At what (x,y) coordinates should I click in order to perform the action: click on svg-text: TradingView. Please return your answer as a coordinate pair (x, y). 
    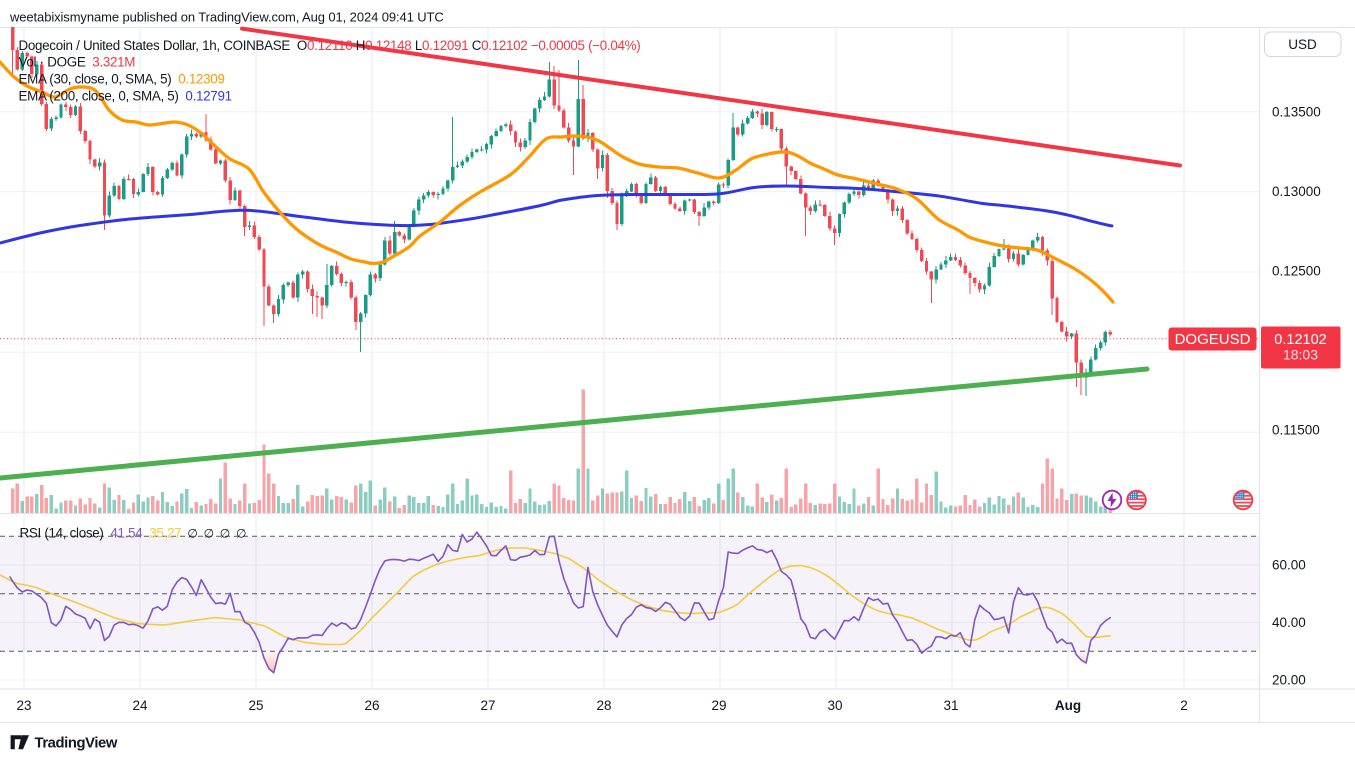
    Looking at the image, I should click on (76, 744).